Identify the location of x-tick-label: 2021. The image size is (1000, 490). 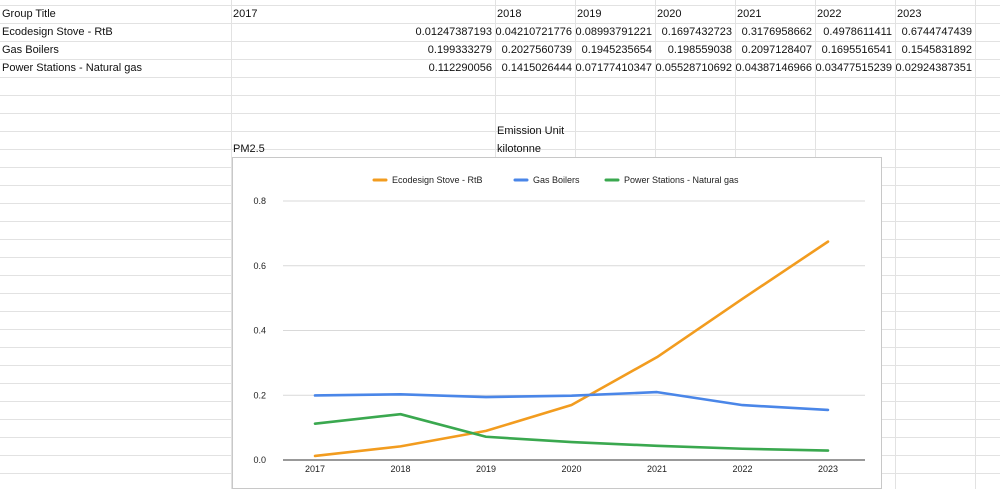
(657, 469).